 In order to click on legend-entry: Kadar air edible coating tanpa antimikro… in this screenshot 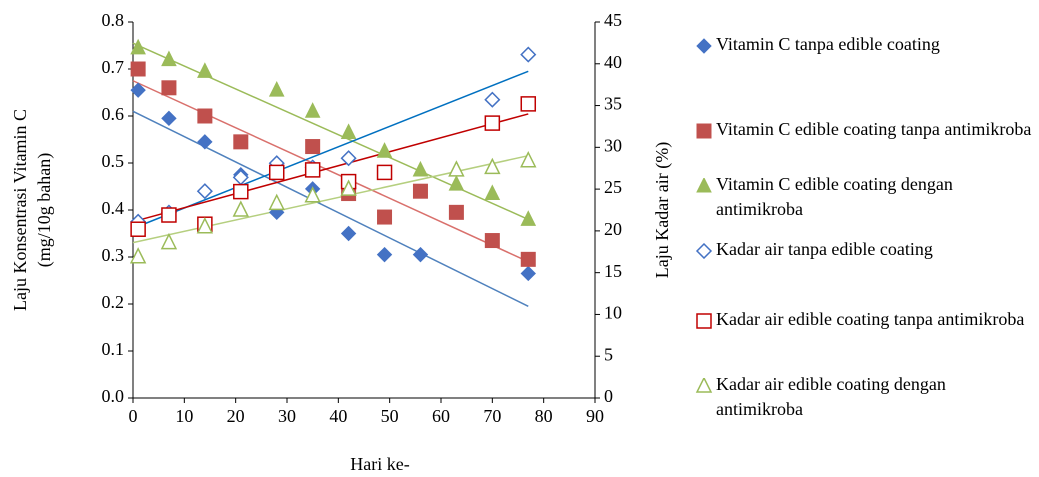, I will do `click(865, 319)`.